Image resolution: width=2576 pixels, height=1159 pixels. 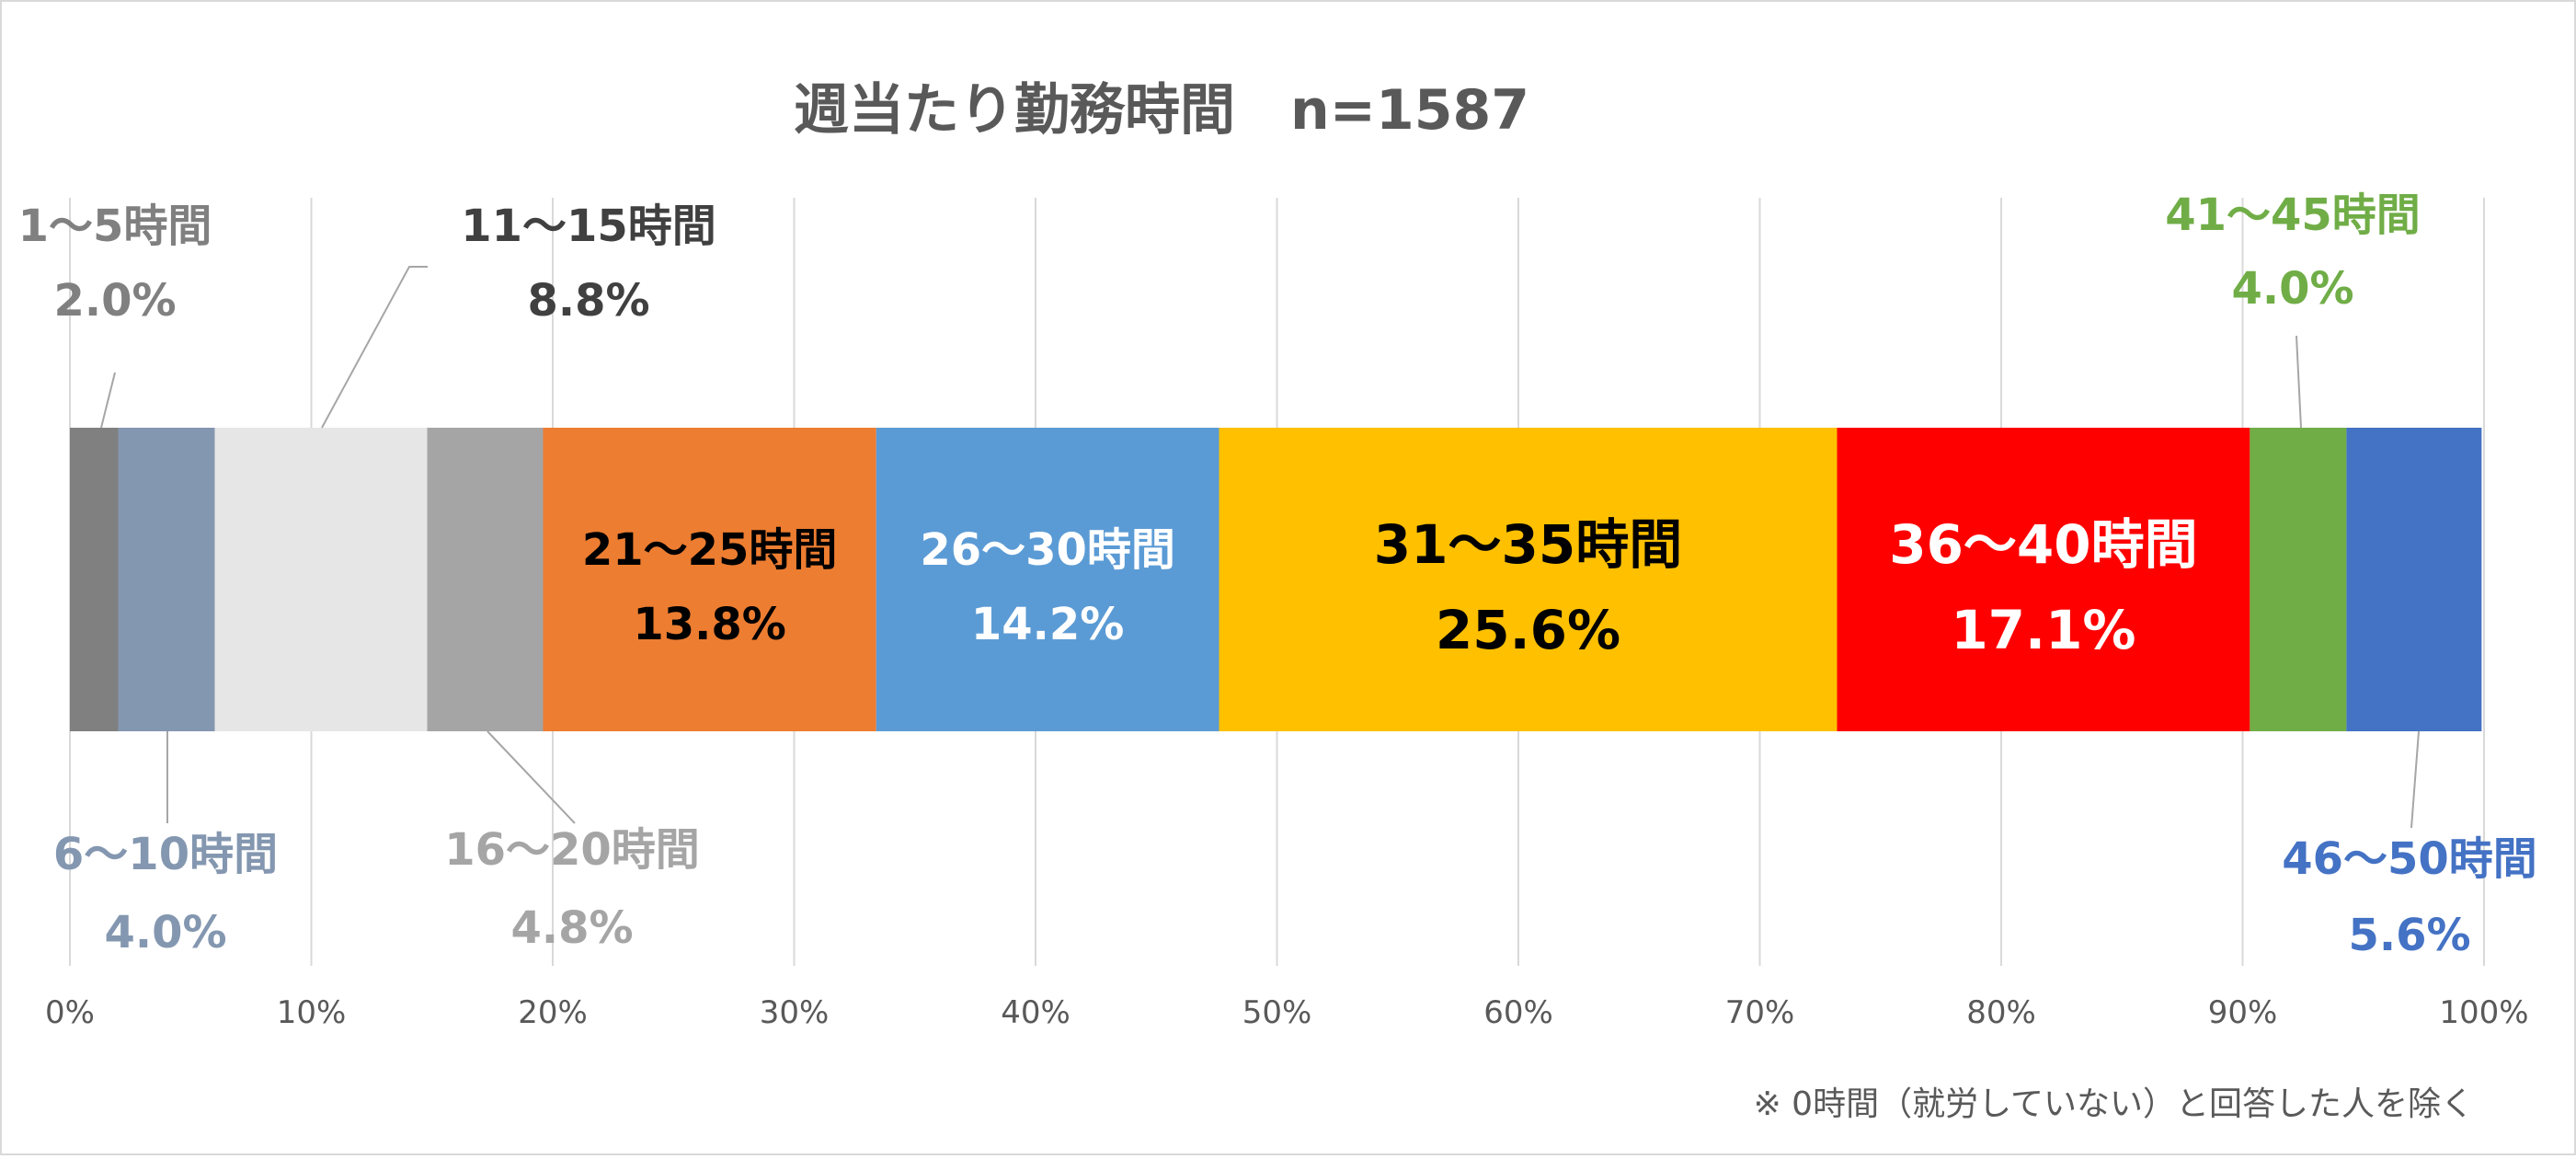 I want to click on series-name-label: 6～10時間, so click(x=165, y=854).